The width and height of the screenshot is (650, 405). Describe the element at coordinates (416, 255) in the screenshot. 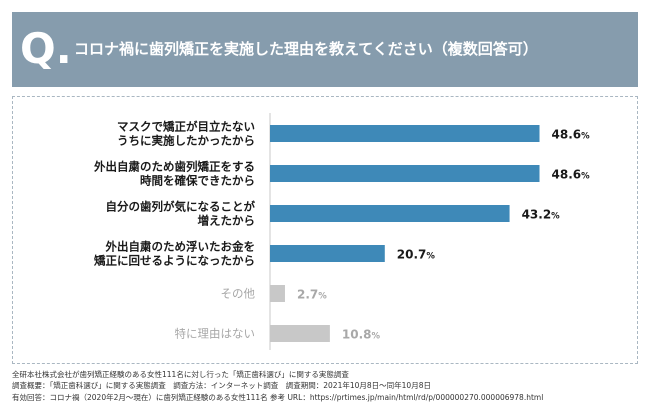

I see `value-label: 20.7%` at that location.